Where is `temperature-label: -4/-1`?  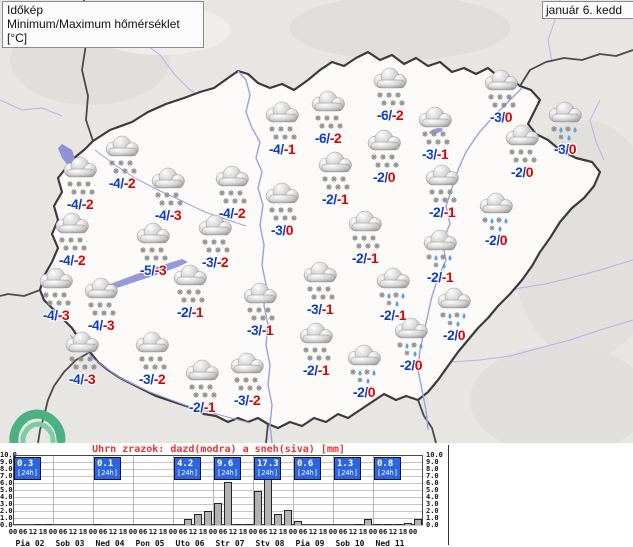 temperature-label: -4/-1 is located at coordinates (282, 149).